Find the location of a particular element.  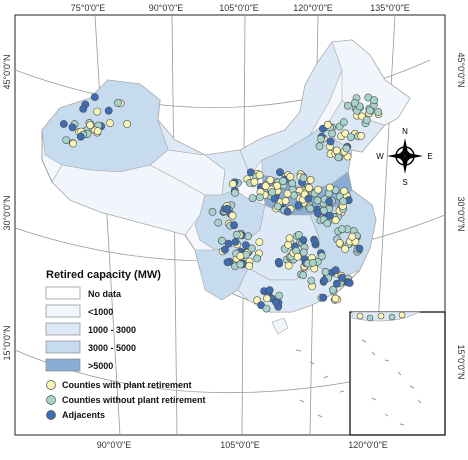

lat-tick-right: 30°0'0"N is located at coordinates (461, 213).